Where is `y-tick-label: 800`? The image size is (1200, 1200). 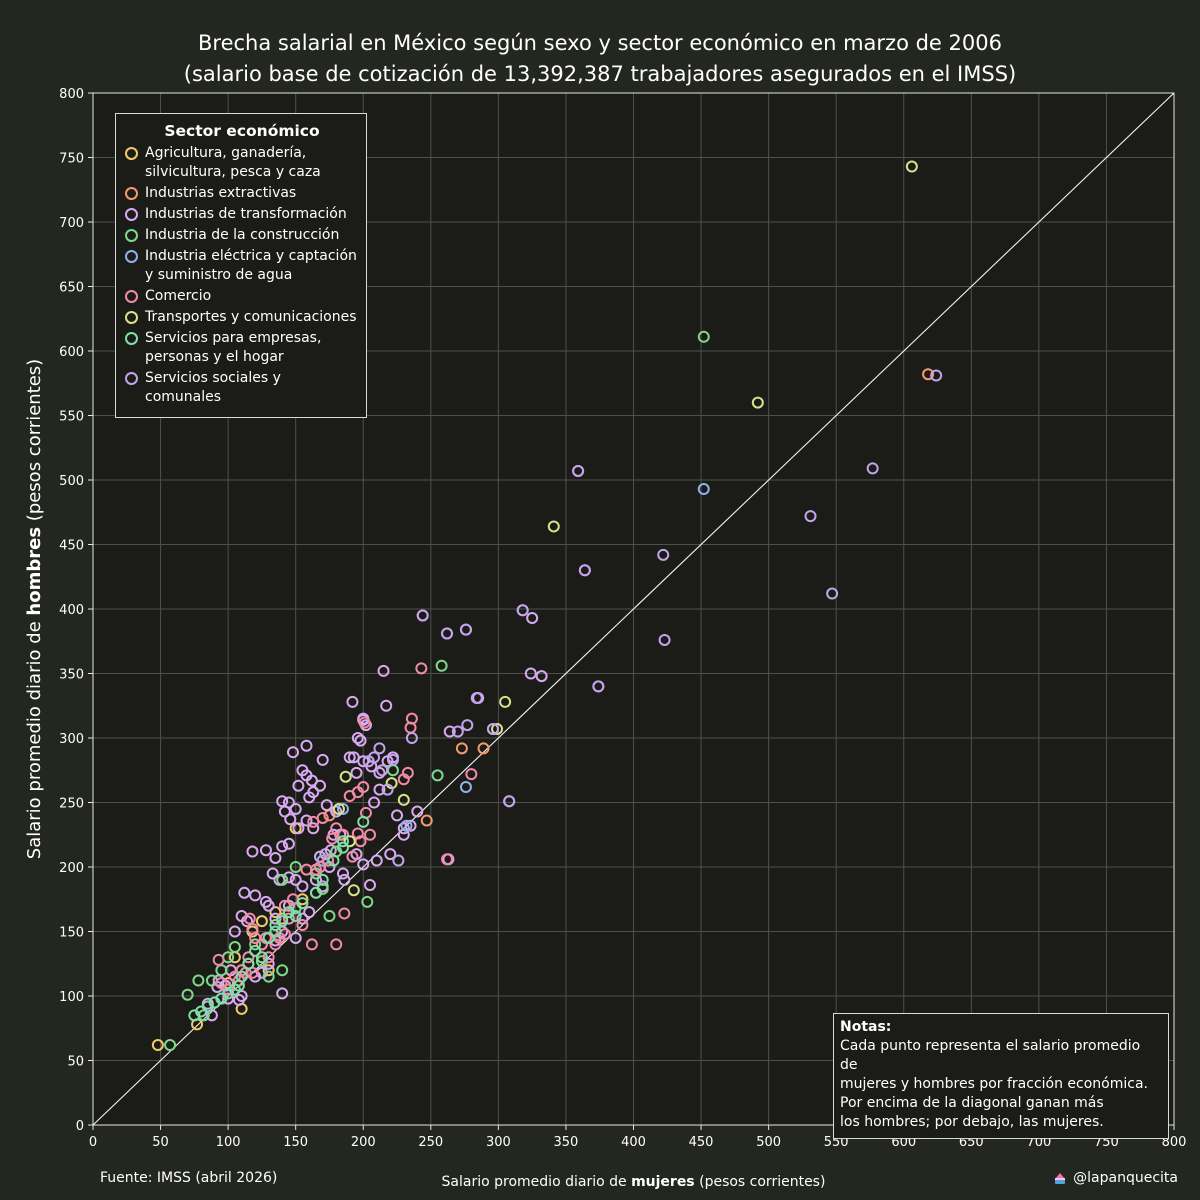 y-tick-label: 800 is located at coordinates (71, 94).